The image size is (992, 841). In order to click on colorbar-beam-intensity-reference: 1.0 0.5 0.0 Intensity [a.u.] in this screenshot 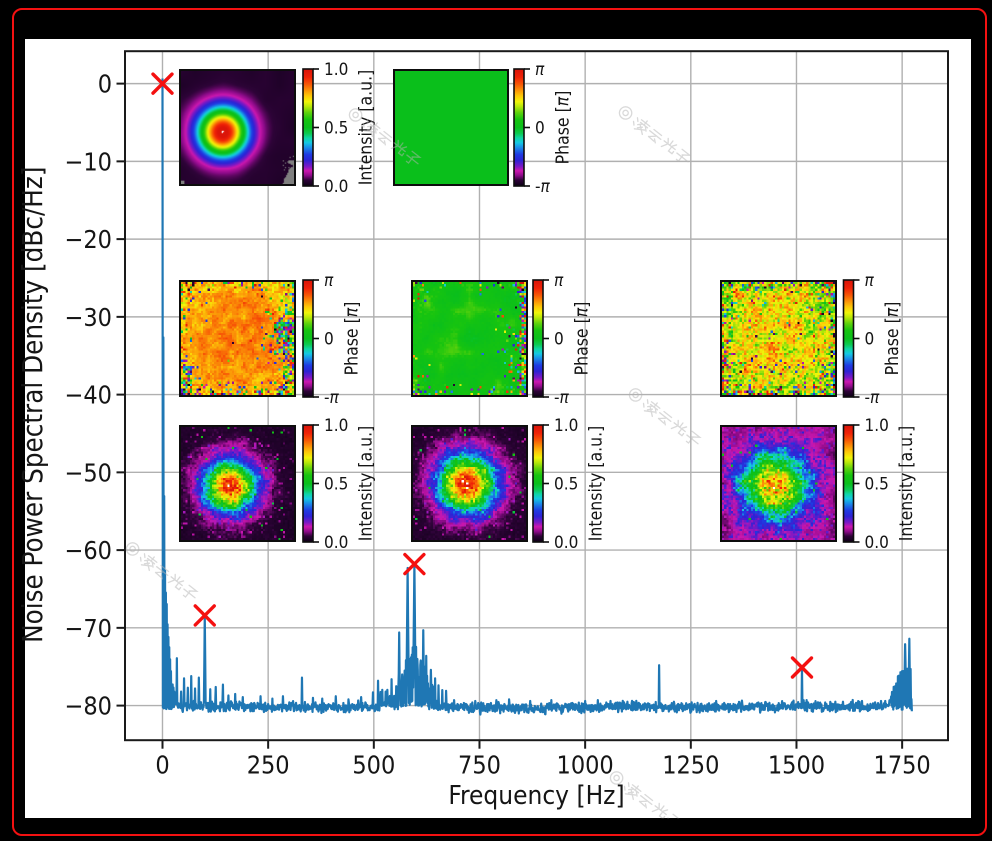, I will do `click(339, 128)`.